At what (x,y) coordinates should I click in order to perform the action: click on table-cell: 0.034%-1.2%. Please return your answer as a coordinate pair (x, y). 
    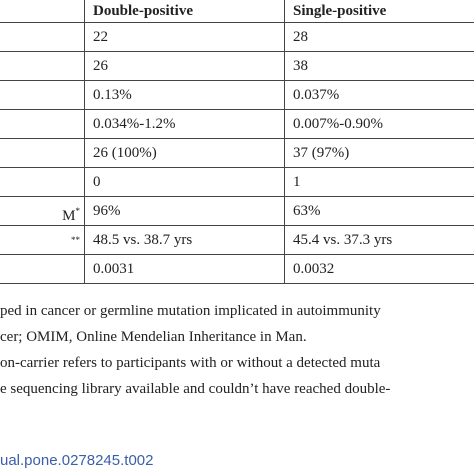
    Looking at the image, I should click on (134, 124).